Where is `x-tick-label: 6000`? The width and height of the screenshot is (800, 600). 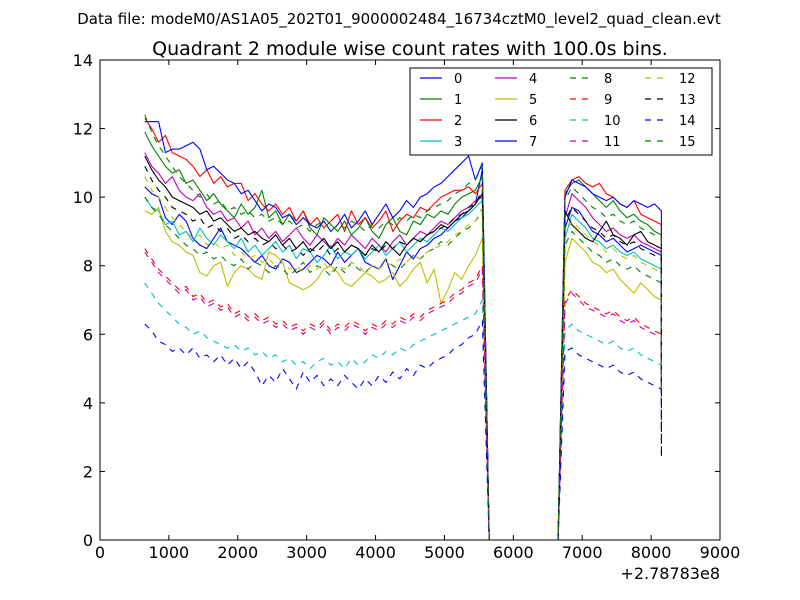 x-tick-label: 6000 is located at coordinates (513, 552).